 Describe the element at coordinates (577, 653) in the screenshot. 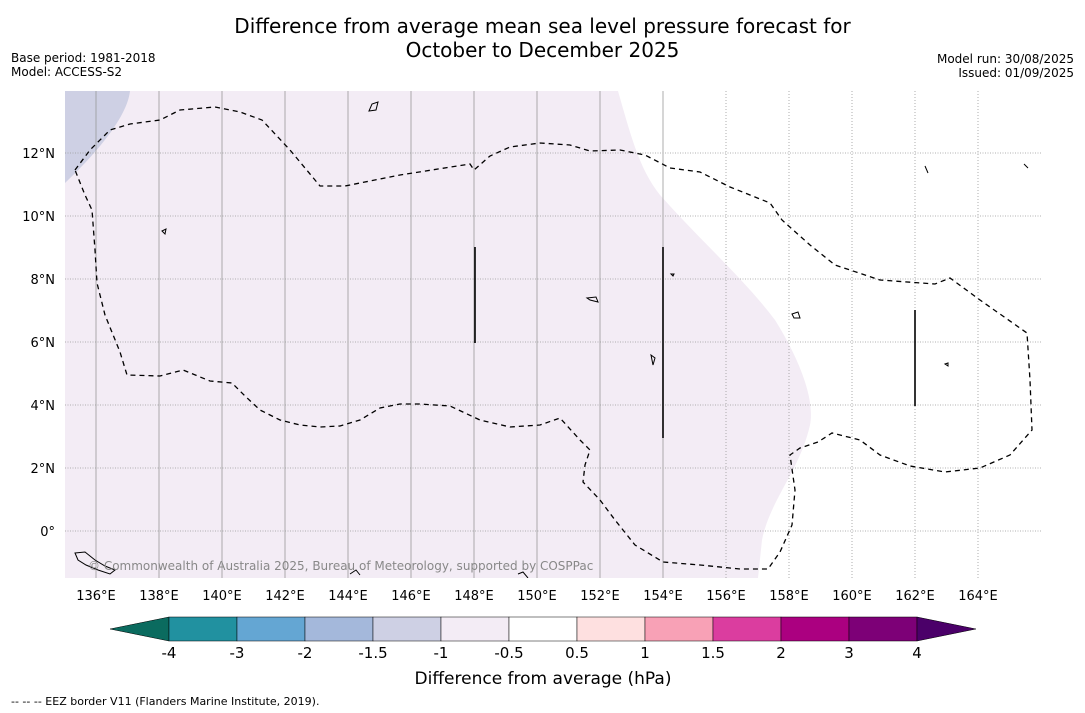

I see `colorbar-tick-label: 0.5` at that location.